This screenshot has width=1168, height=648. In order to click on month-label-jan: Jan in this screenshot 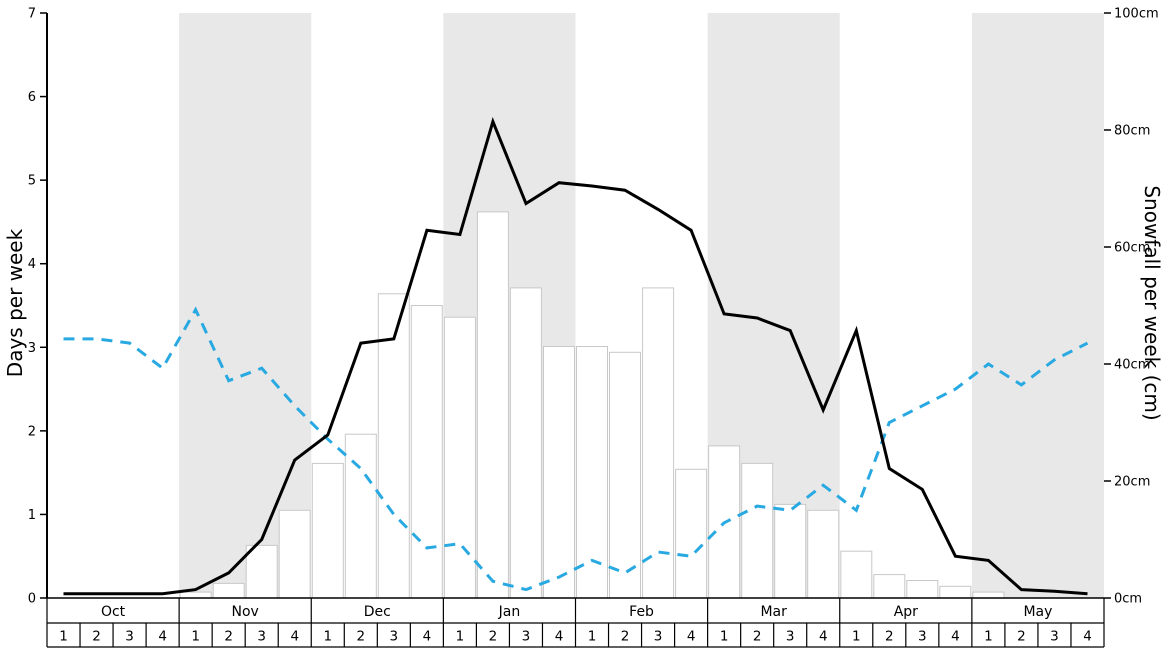, I will do `click(509, 612)`.